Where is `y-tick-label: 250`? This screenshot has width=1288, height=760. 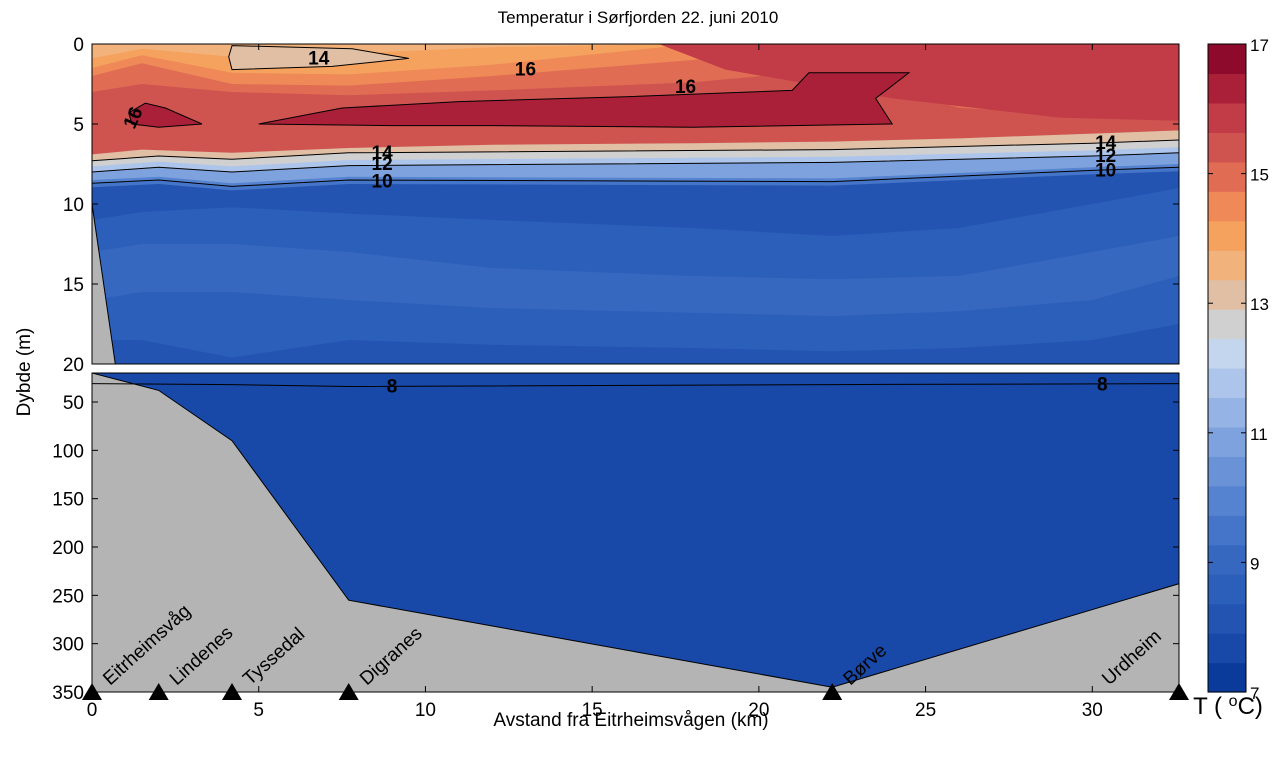
y-tick-label: 250 is located at coordinates (68, 596).